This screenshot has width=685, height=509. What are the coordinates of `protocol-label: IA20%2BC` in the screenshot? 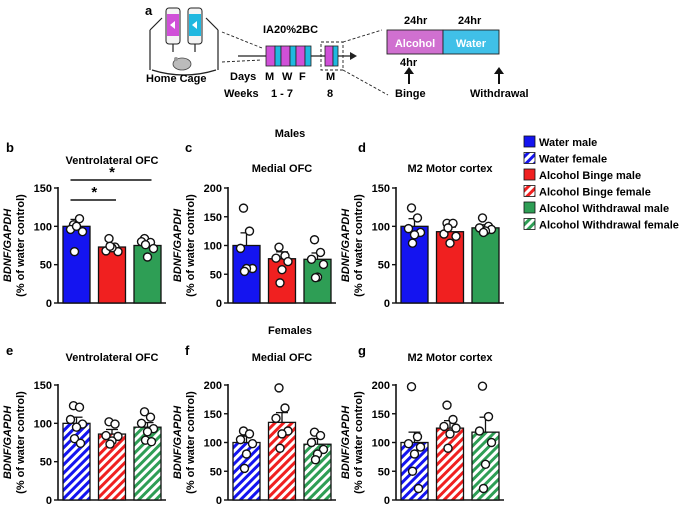 It's located at (290, 30).